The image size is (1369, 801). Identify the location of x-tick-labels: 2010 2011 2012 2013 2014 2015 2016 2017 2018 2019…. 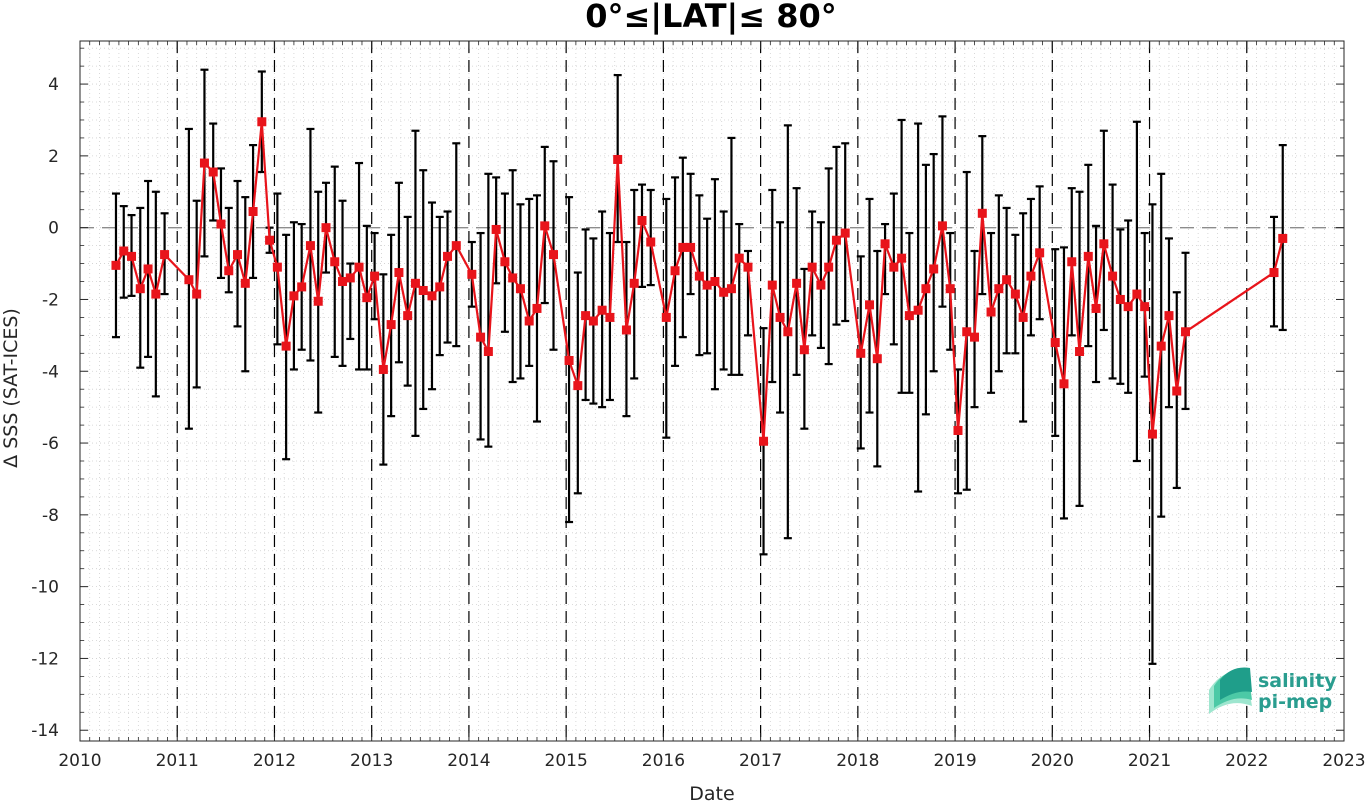
(711, 761).